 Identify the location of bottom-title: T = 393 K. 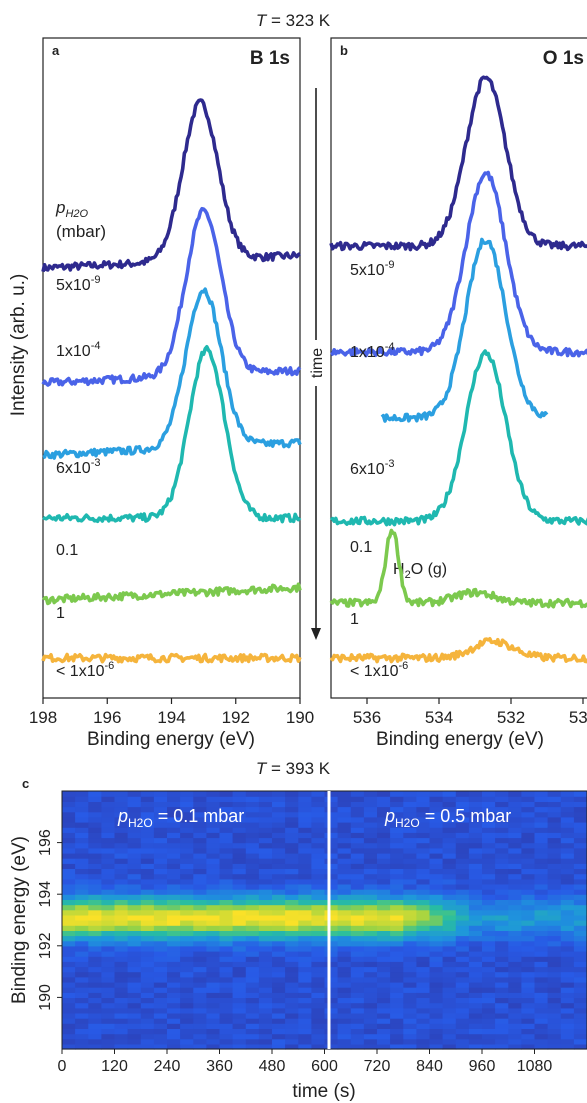
(293, 768).